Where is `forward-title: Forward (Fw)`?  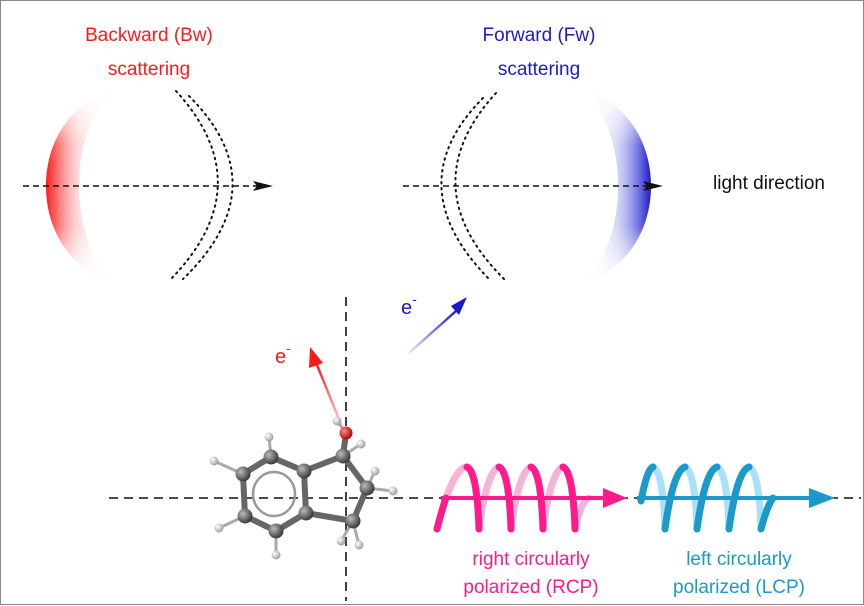
forward-title: Forward (Fw) is located at coordinates (539, 35).